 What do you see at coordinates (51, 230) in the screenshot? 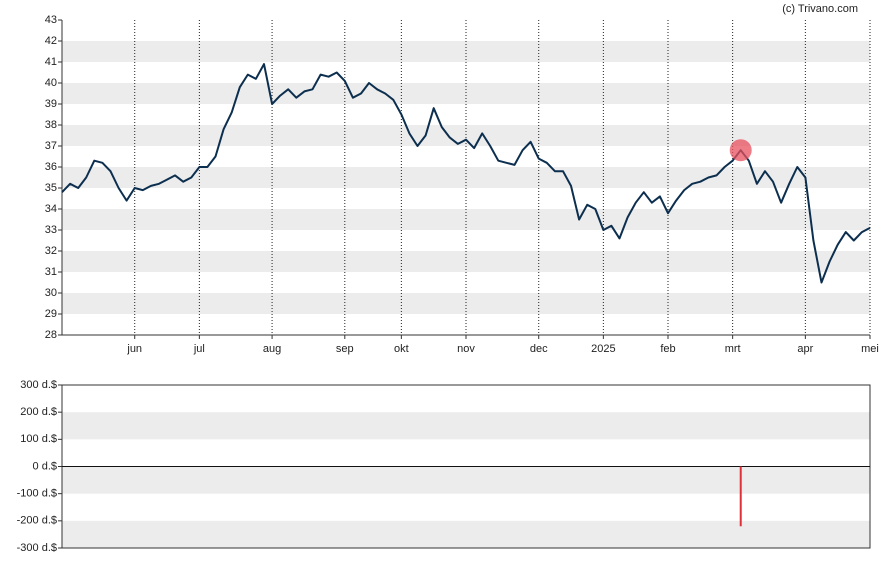
I see `y-tick-label: 33` at bounding box center [51, 230].